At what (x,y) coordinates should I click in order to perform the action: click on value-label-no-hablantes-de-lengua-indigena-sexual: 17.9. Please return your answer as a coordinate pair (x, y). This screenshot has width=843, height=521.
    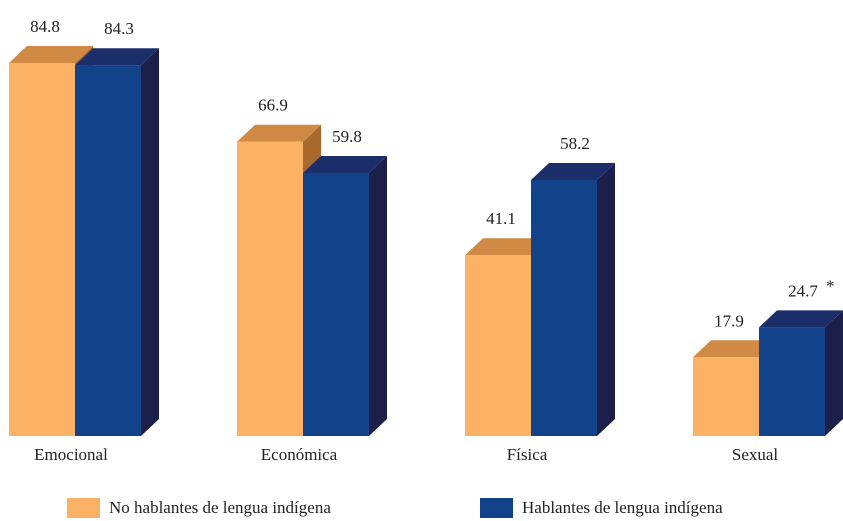
    Looking at the image, I should click on (729, 320).